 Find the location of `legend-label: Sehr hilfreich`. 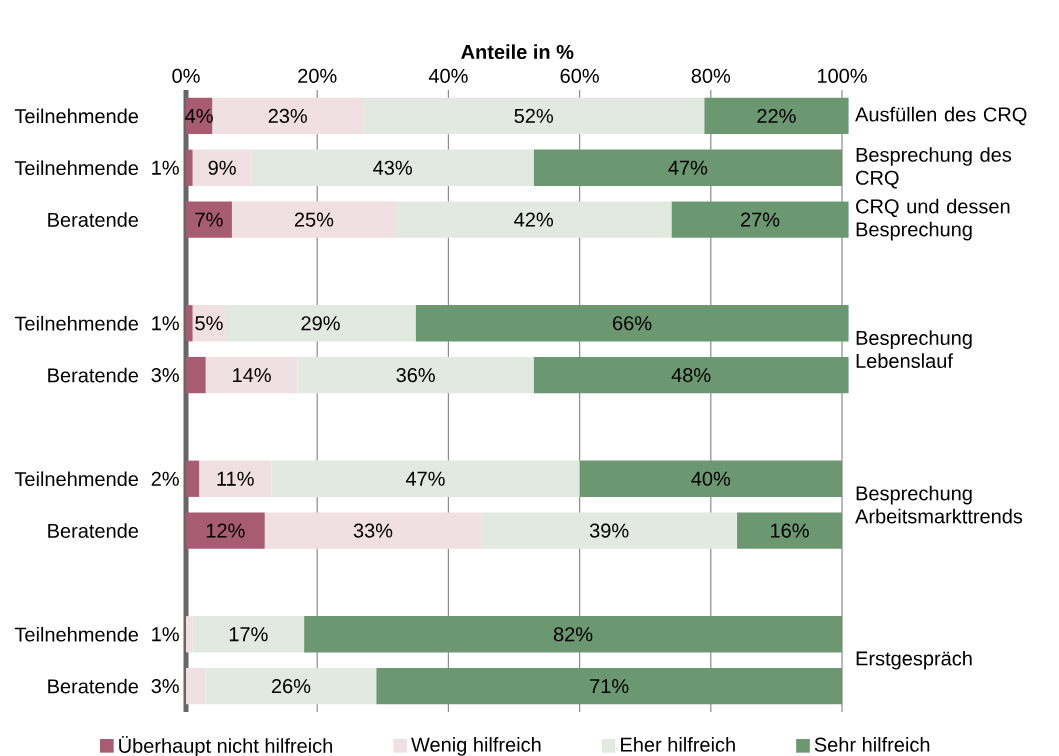

legend-label: Sehr hilfreich is located at coordinates (872, 744).